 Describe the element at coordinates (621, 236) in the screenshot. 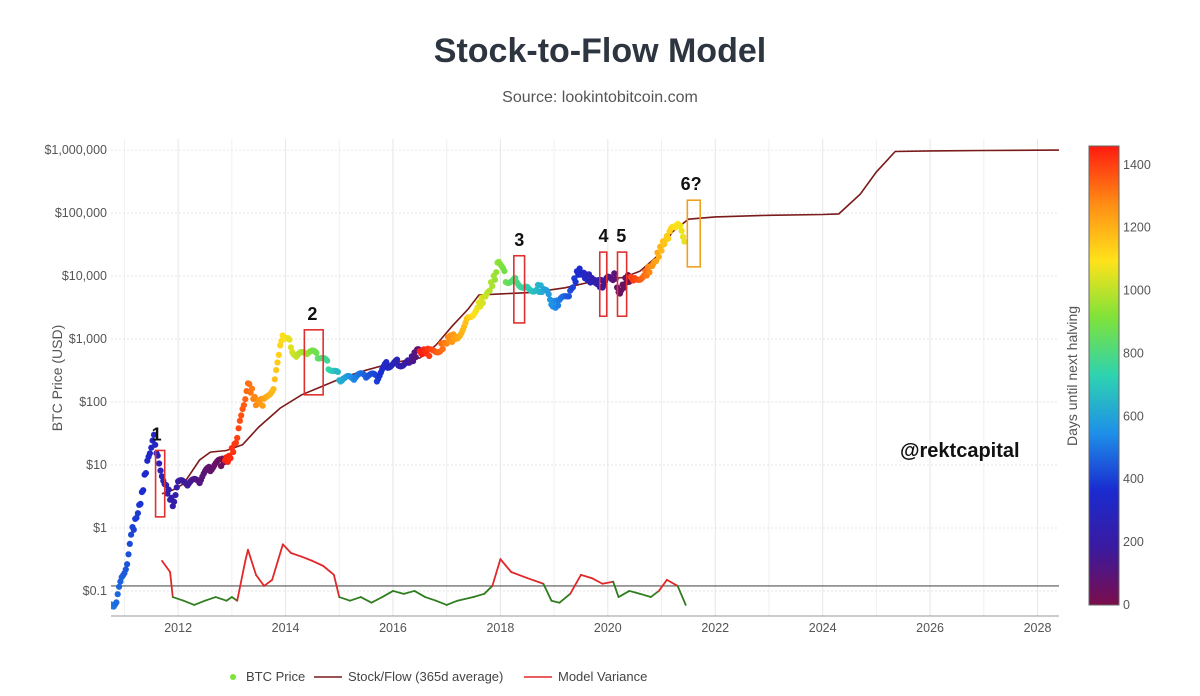

I see `annotation-label: 5` at that location.